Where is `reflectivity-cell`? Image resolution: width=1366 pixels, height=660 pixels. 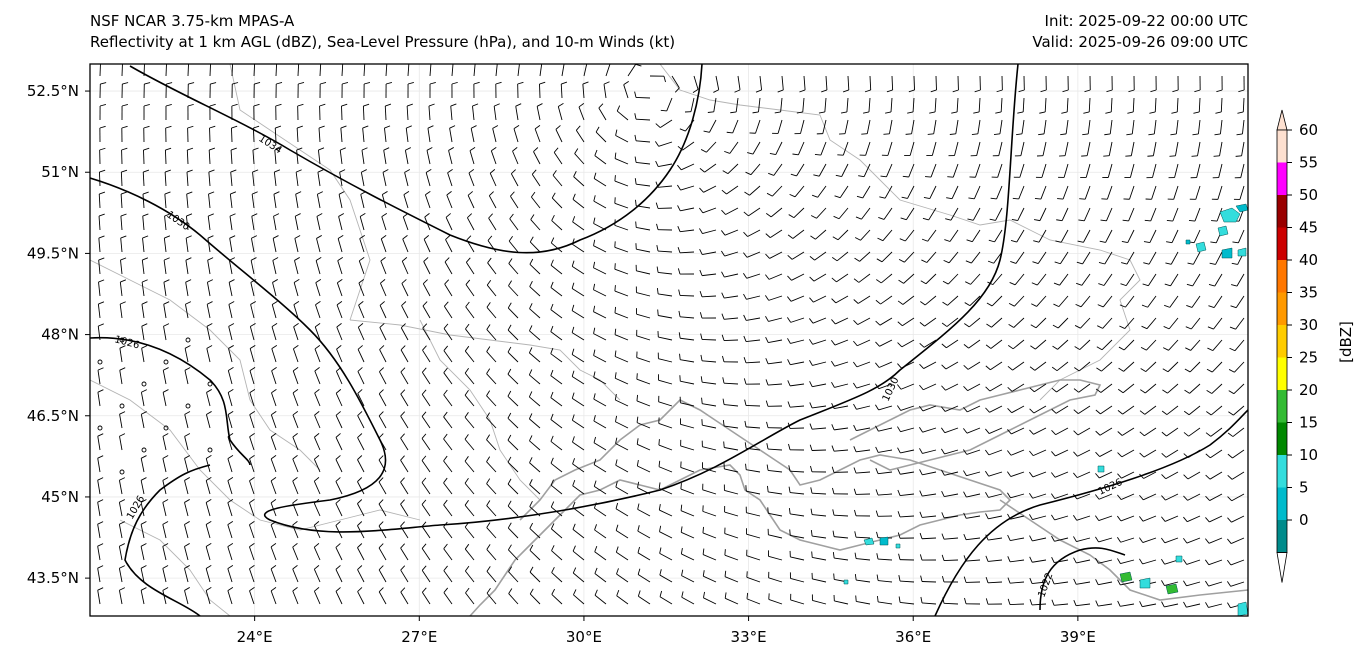 reflectivity-cell is located at coordinates (1241, 208).